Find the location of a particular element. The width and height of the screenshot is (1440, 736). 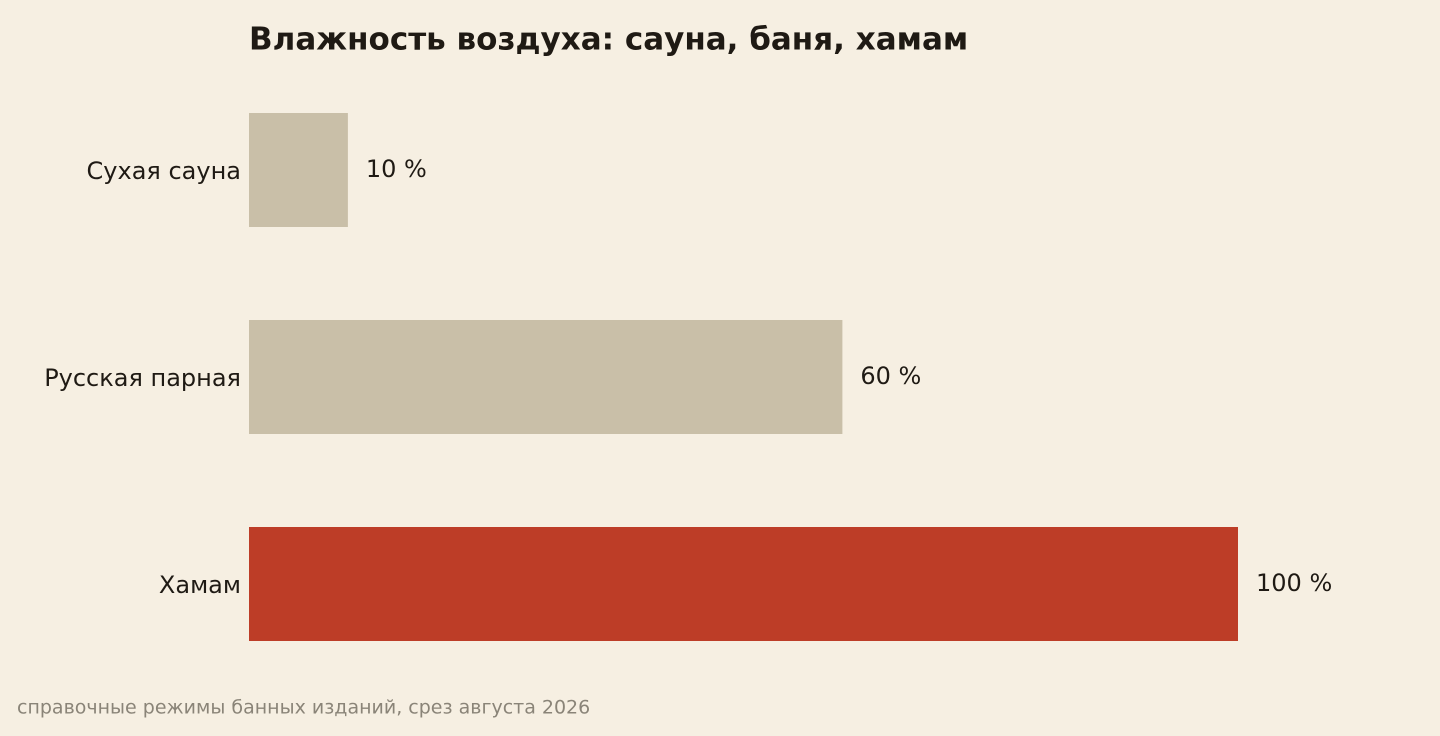

value-label: 100 % is located at coordinates (1294, 583).